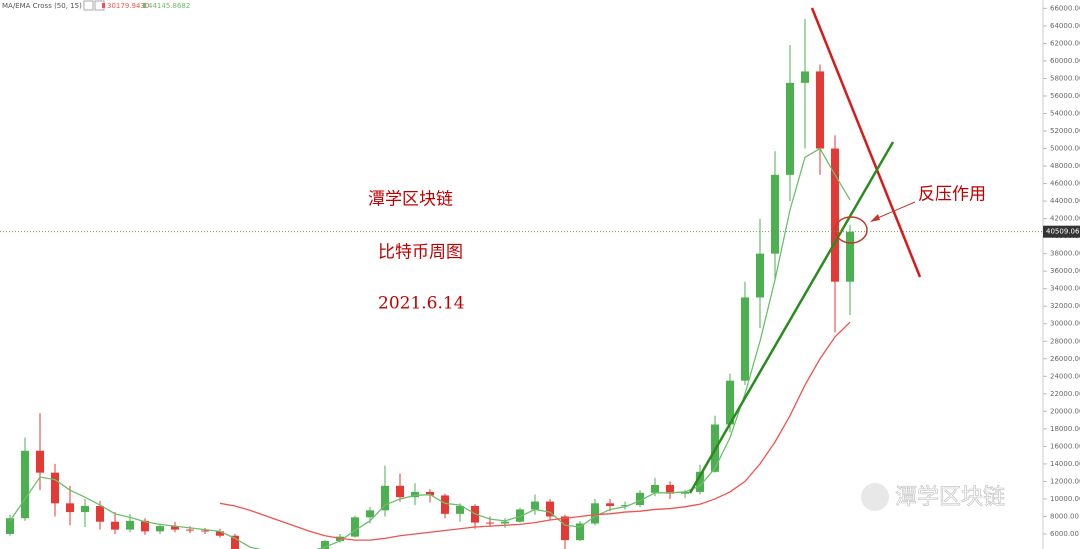  What do you see at coordinates (169, 6) in the screenshot?
I see `header-value: 44145.8682` at bounding box center [169, 6].